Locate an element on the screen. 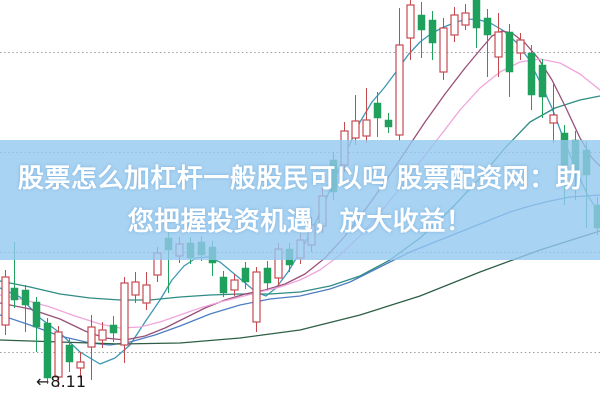 This screenshot has width=600, height=400. low-price-label: ←8.11 is located at coordinates (61, 381).